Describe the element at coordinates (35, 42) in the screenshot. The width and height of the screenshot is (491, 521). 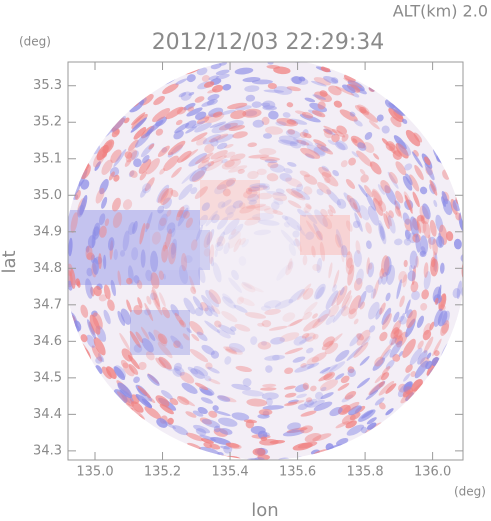
I see `y-unit: (deg)` at that location.